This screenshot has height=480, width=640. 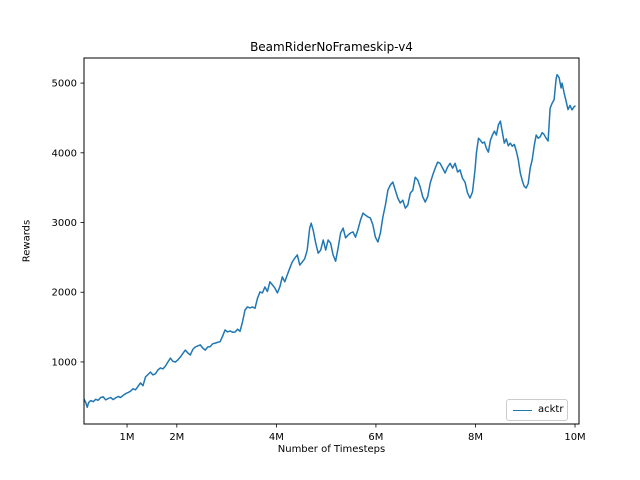 What do you see at coordinates (127, 437) in the screenshot?
I see `x-tick-label: 1M` at bounding box center [127, 437].